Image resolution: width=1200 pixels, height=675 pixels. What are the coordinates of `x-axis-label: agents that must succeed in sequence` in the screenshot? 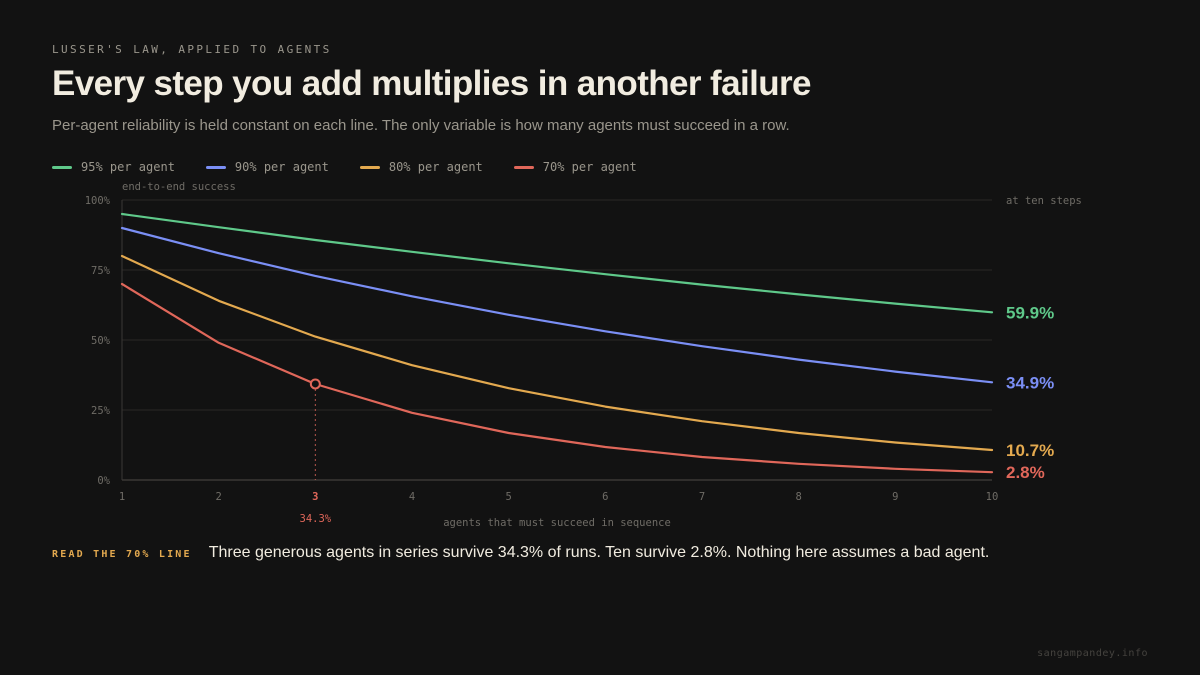 It's located at (557, 523).